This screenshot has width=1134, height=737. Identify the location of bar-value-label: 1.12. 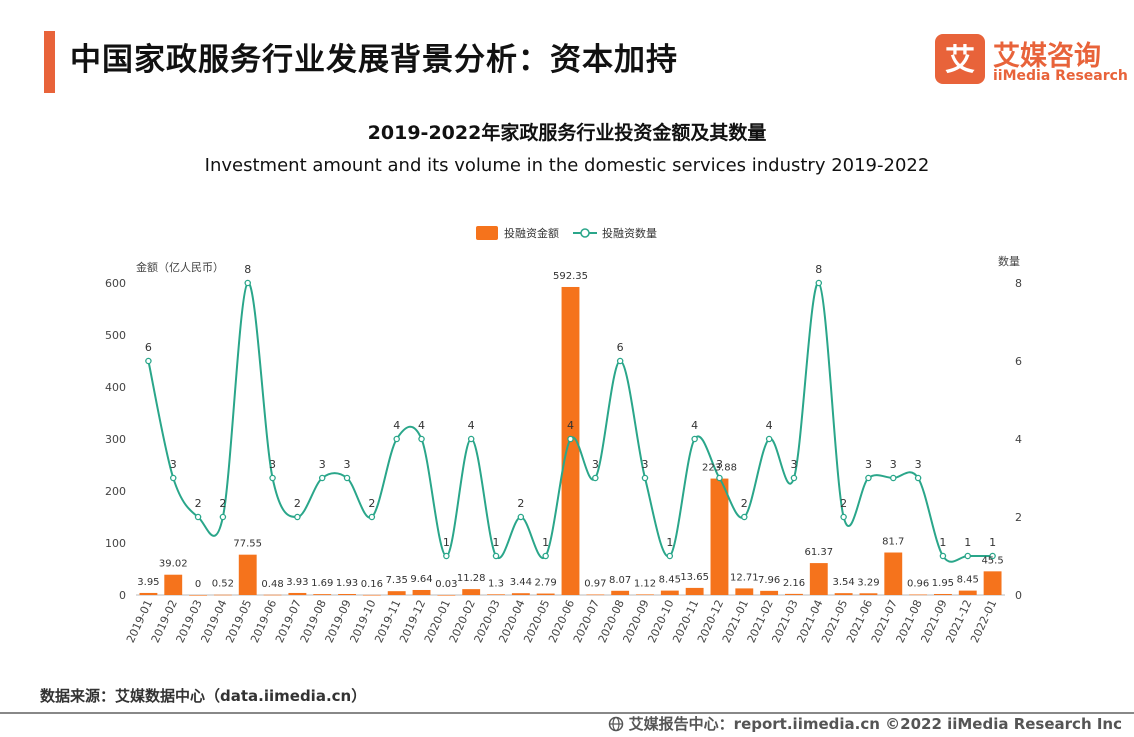
(645, 583).